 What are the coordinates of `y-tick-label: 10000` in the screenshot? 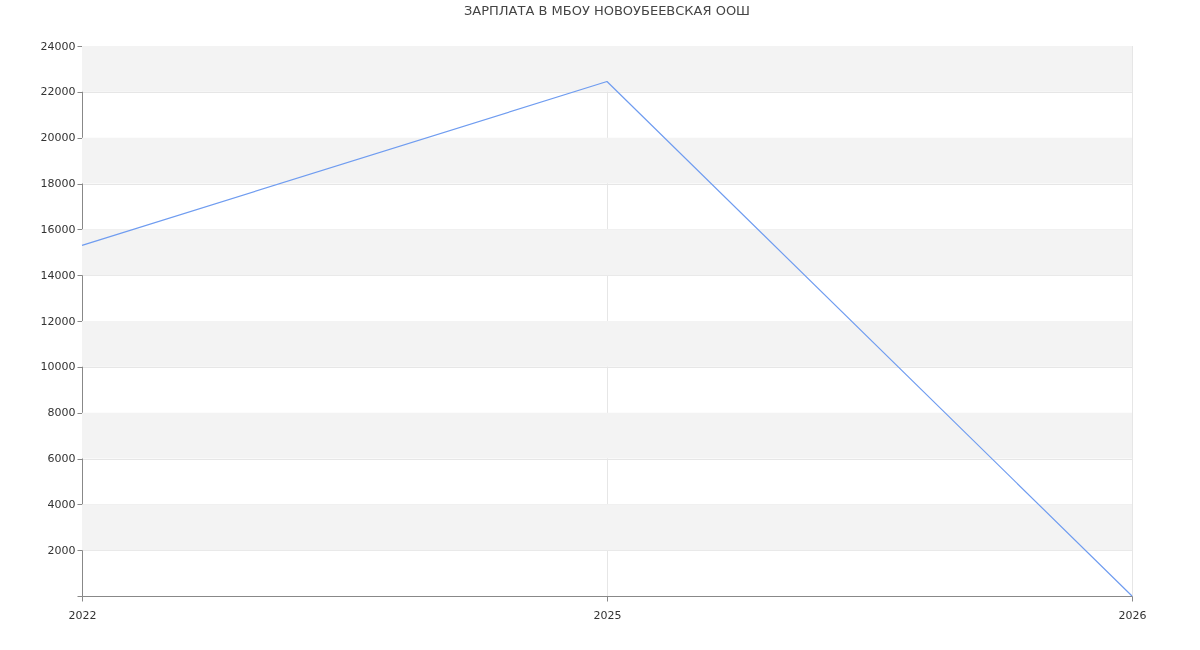 It's located at (58, 367).